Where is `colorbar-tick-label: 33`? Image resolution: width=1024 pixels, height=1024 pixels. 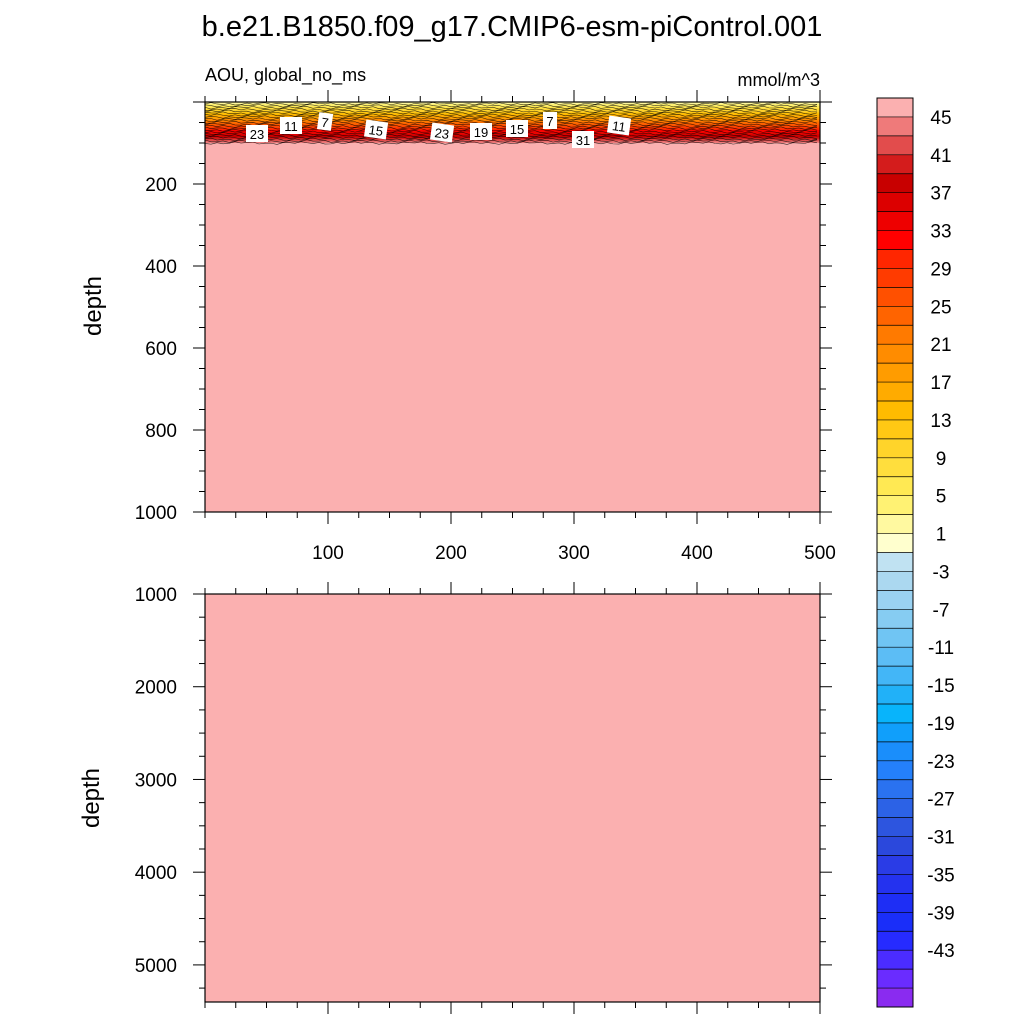 colorbar-tick-label: 33 is located at coordinates (940, 232).